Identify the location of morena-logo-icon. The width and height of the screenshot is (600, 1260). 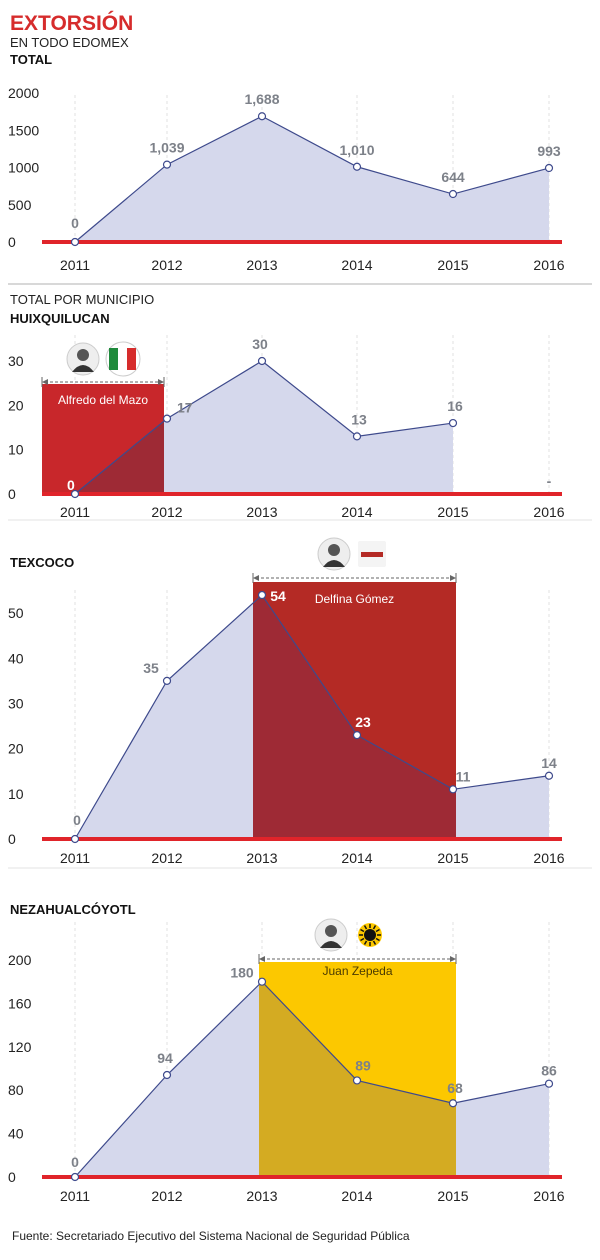
(372, 554).